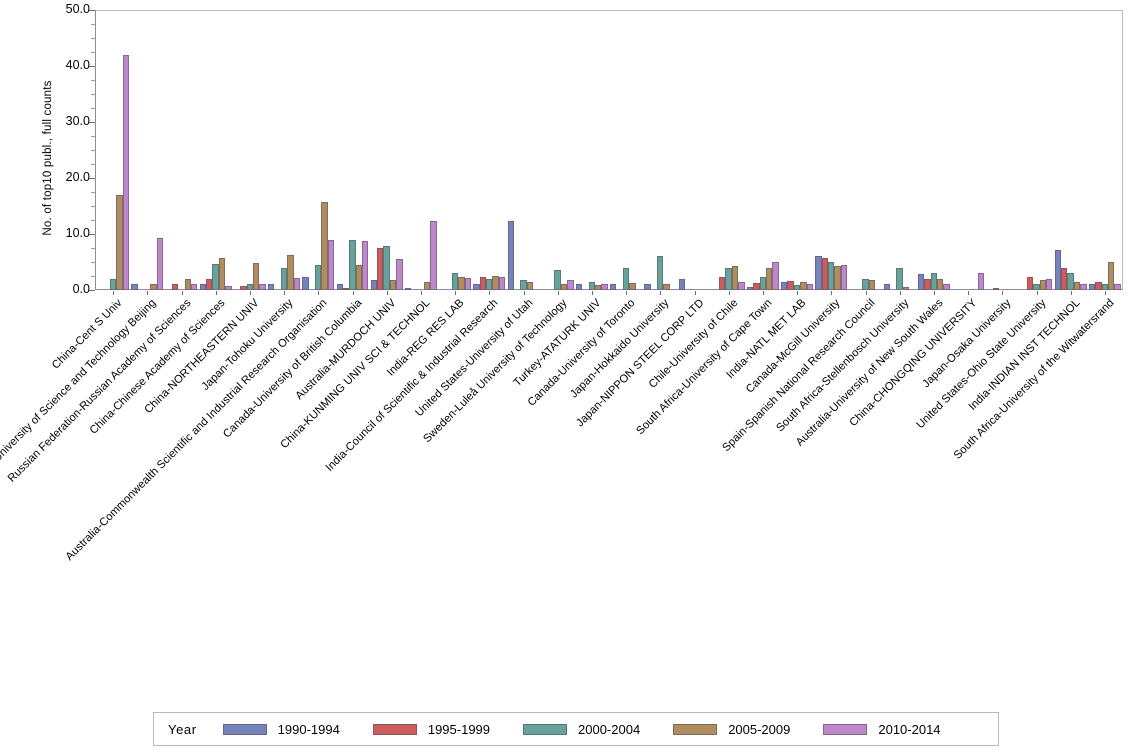 The height and width of the screenshot is (756, 1134). I want to click on x-axis-tick-label-text: United States-Ohio State University, so click(980, 364).